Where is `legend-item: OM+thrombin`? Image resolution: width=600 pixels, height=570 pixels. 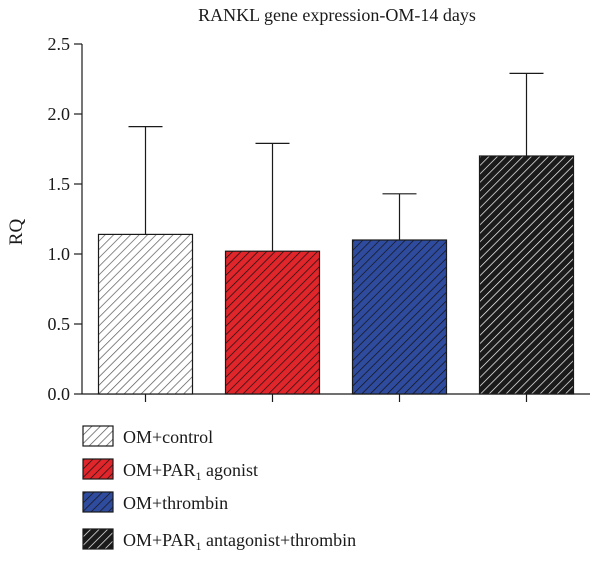 legend-item: OM+thrombin is located at coordinates (155, 502).